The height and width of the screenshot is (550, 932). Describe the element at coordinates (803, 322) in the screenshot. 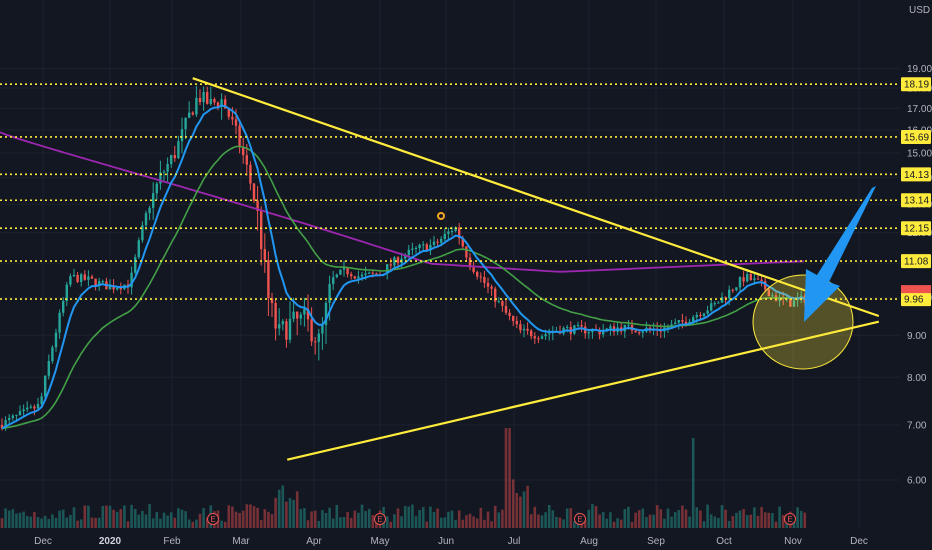

I see `highlight-circle` at that location.